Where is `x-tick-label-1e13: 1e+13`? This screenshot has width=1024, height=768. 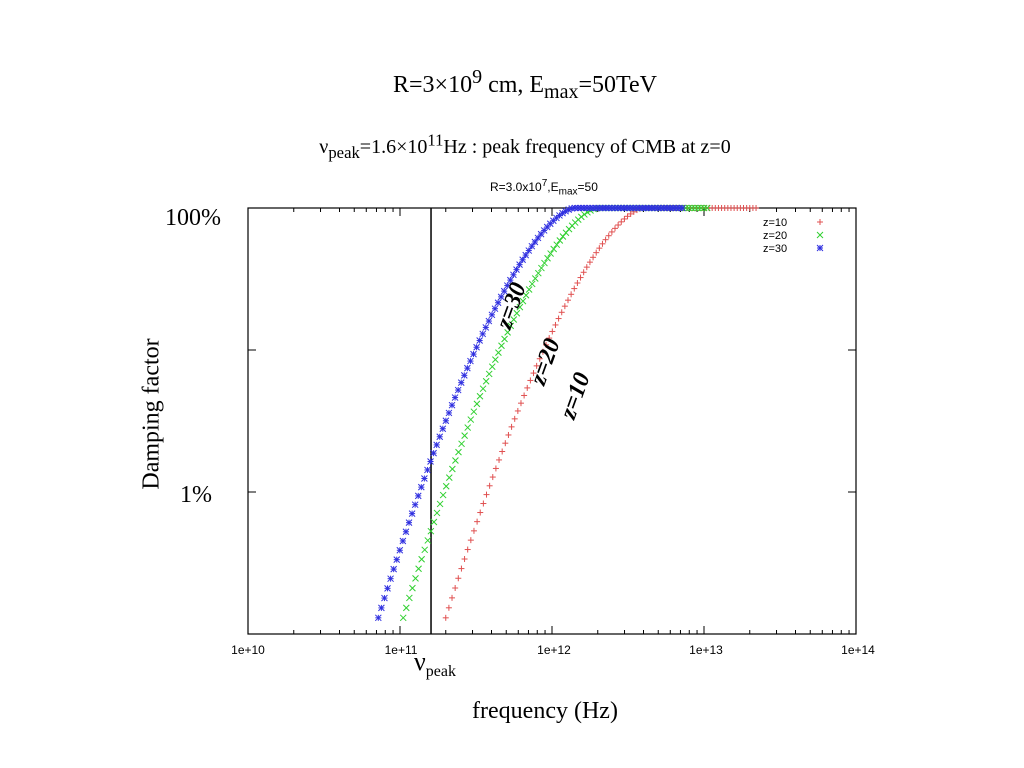
x-tick-label-1e13: 1e+13 is located at coordinates (706, 650).